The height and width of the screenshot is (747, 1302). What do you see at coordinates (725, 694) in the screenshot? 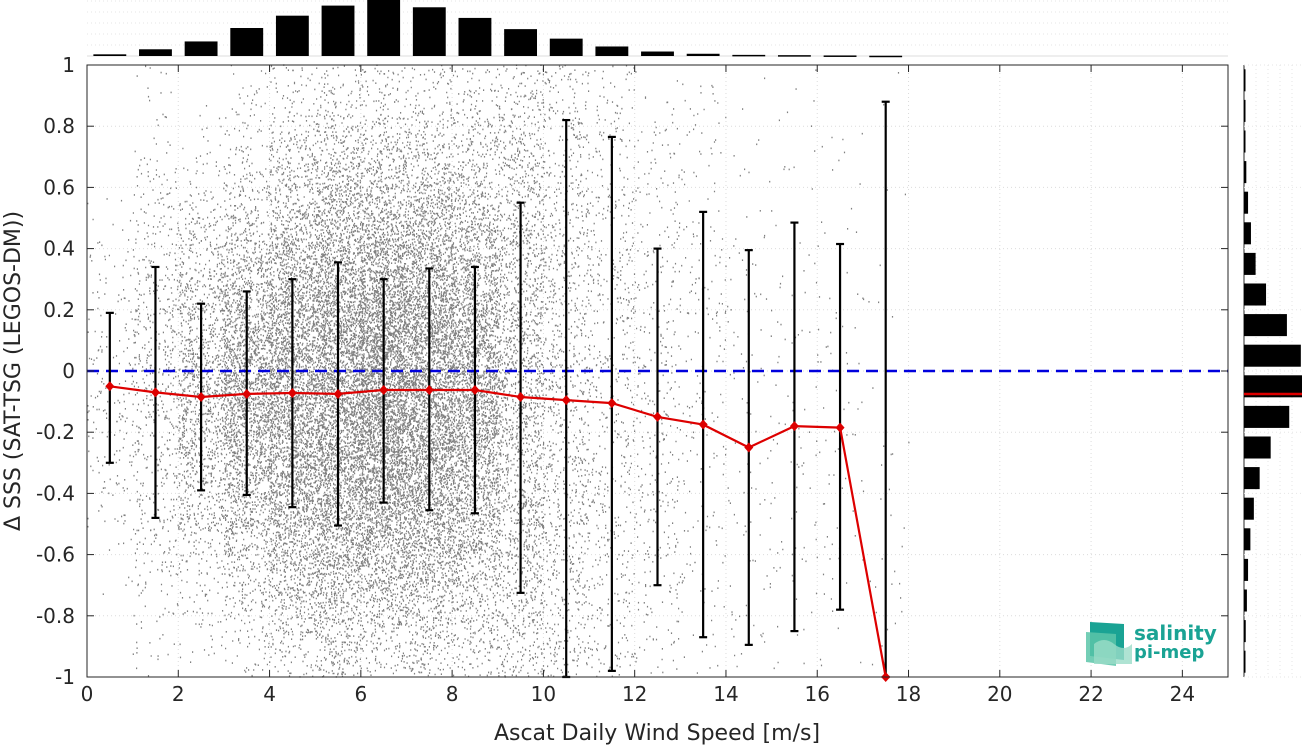
I see `x-tick-label: 14` at bounding box center [725, 694].